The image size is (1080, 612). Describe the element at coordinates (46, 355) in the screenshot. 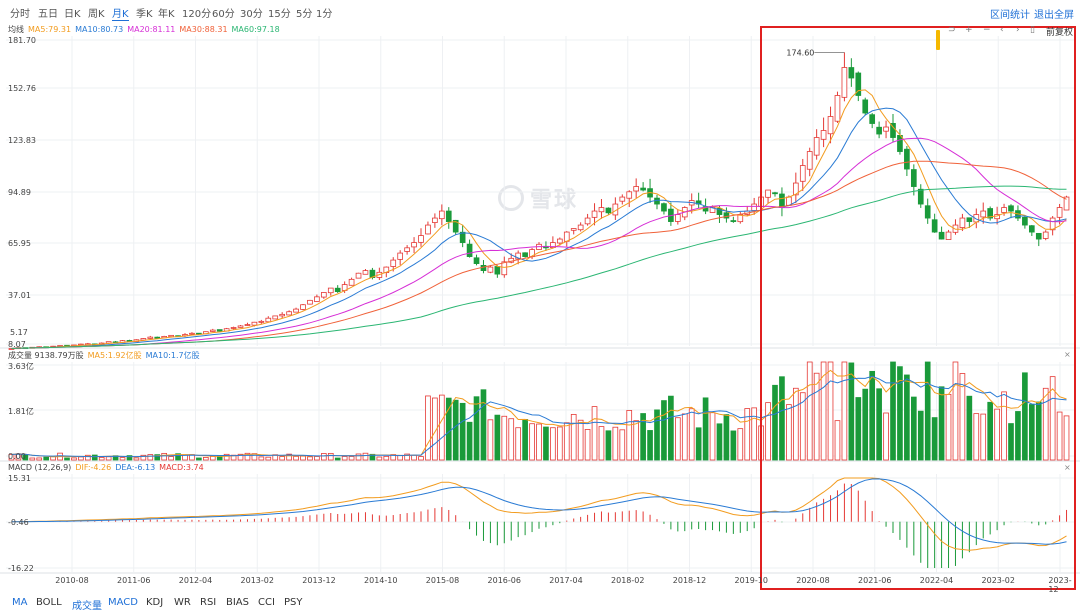

I see `vol_legend-label: 成交量 9138.79万股` at that location.